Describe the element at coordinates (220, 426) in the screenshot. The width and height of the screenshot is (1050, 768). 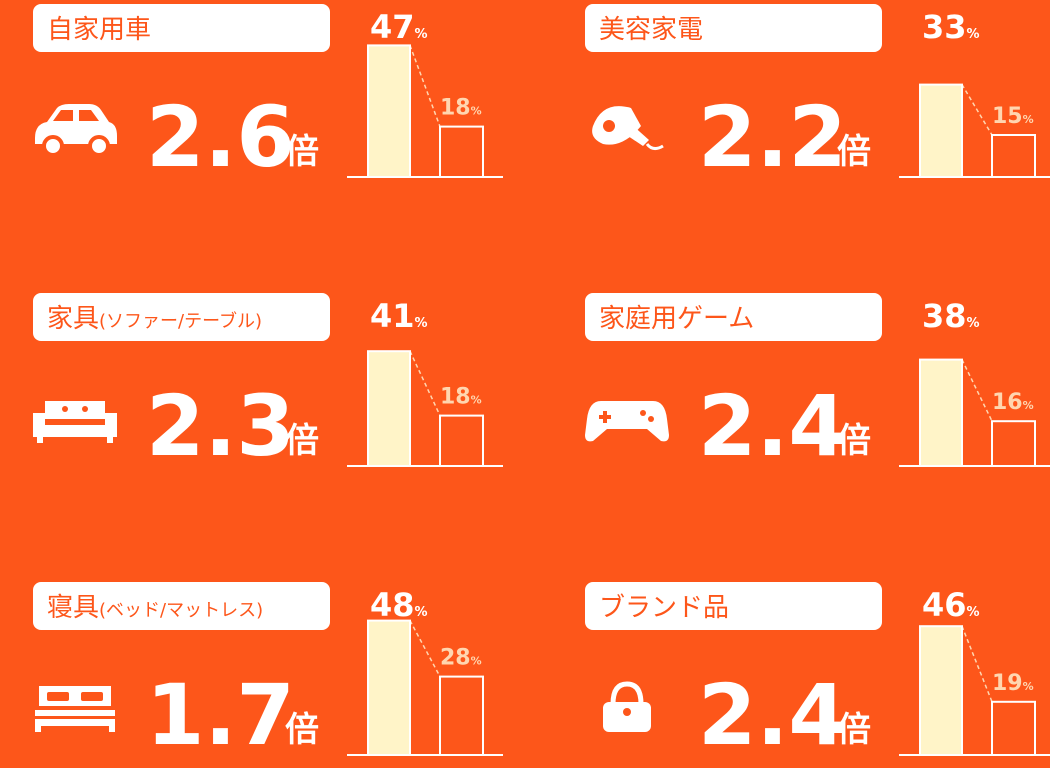
I see `ratio-value: 2.3` at that location.